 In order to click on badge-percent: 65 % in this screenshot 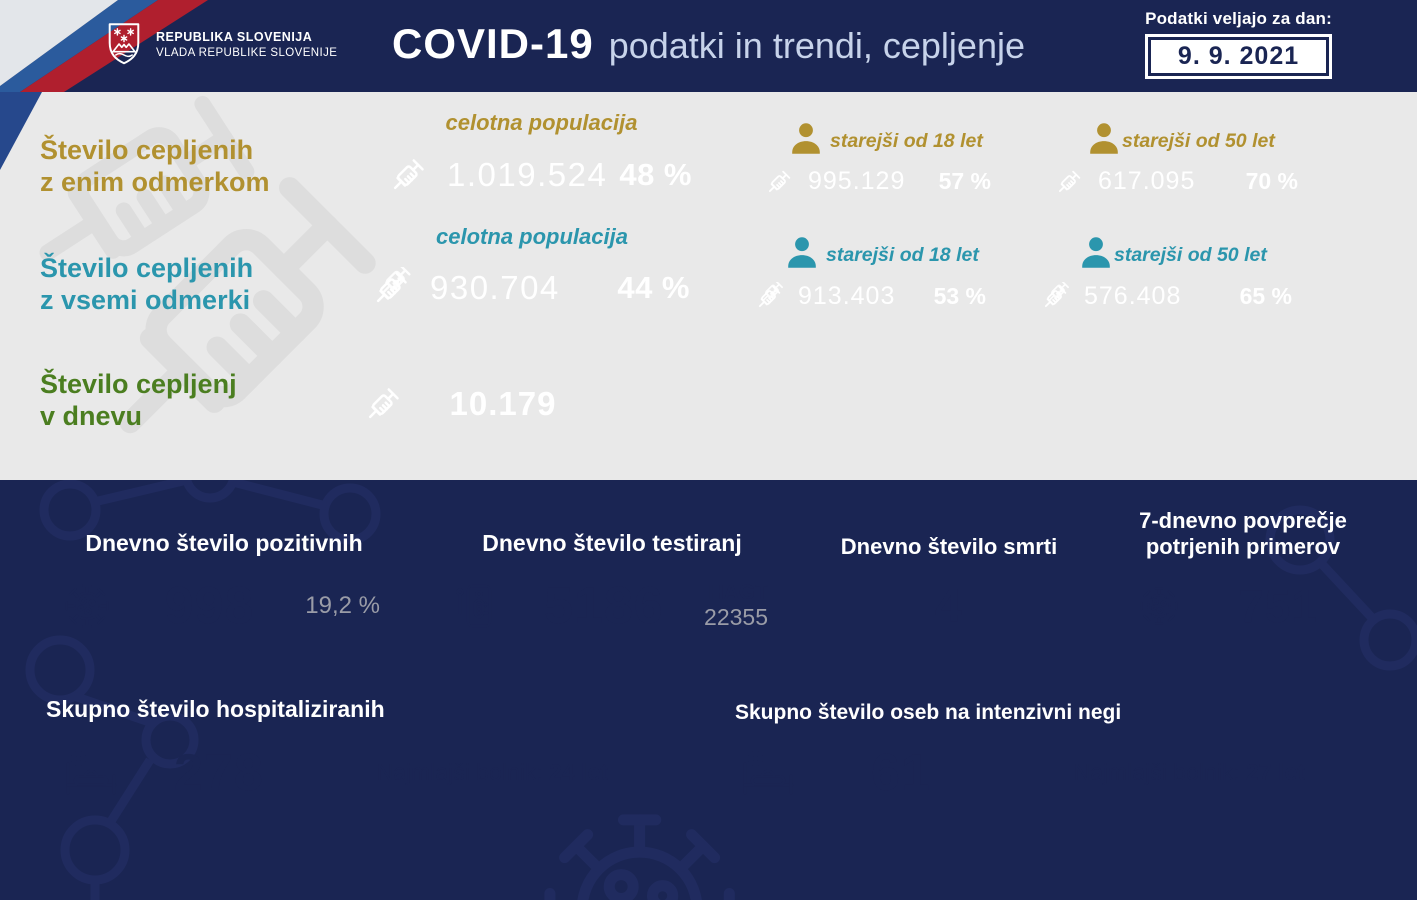, I will do `click(1265, 296)`.